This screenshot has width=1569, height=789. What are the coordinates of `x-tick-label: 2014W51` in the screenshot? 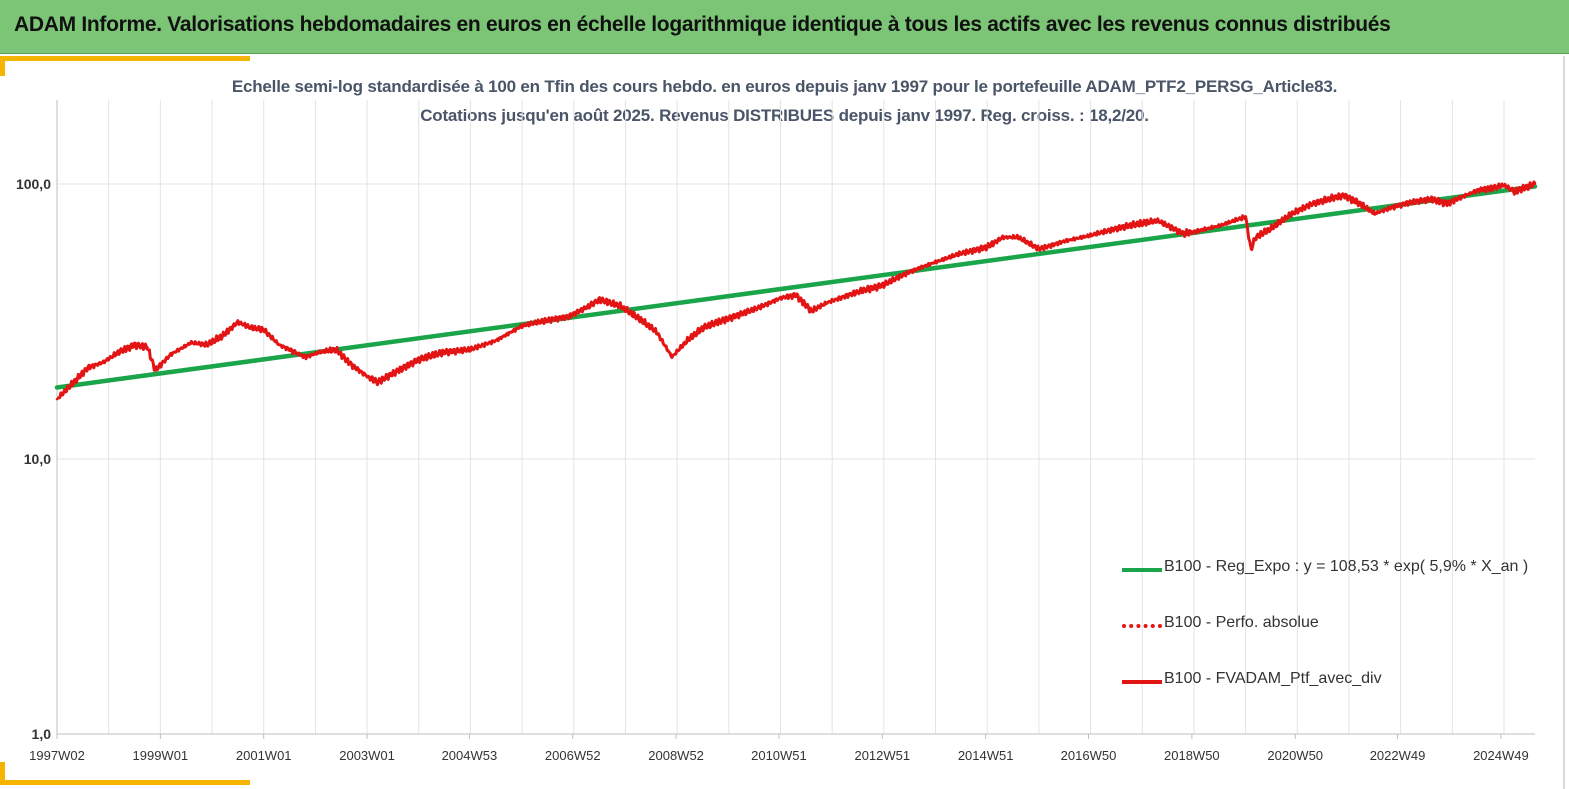 It's located at (986, 755).